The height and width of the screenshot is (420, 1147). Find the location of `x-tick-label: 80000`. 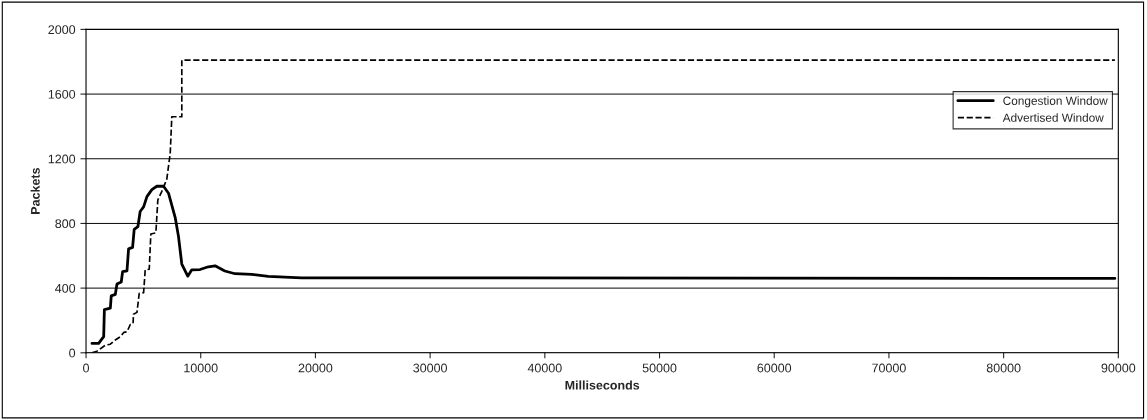

x-tick-label: 80000 is located at coordinates (1003, 368).